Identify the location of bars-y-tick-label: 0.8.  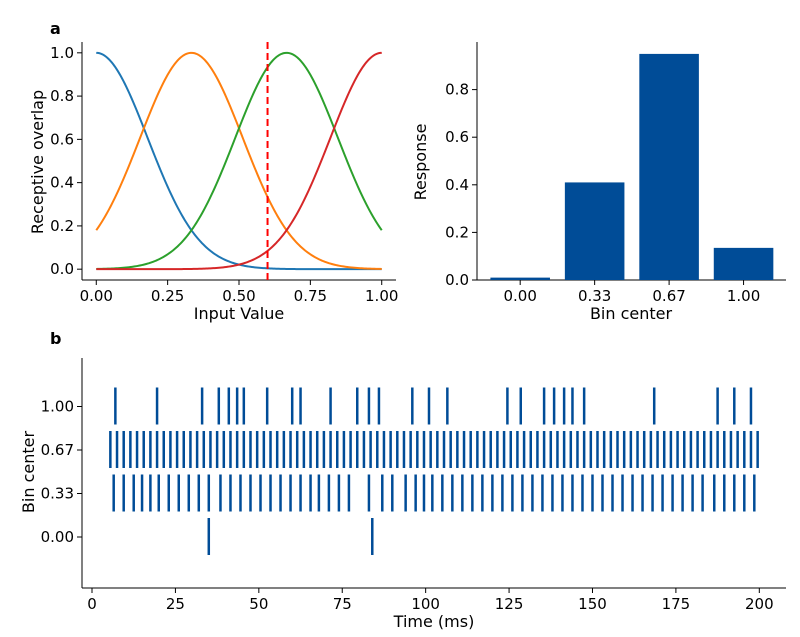
(457, 90).